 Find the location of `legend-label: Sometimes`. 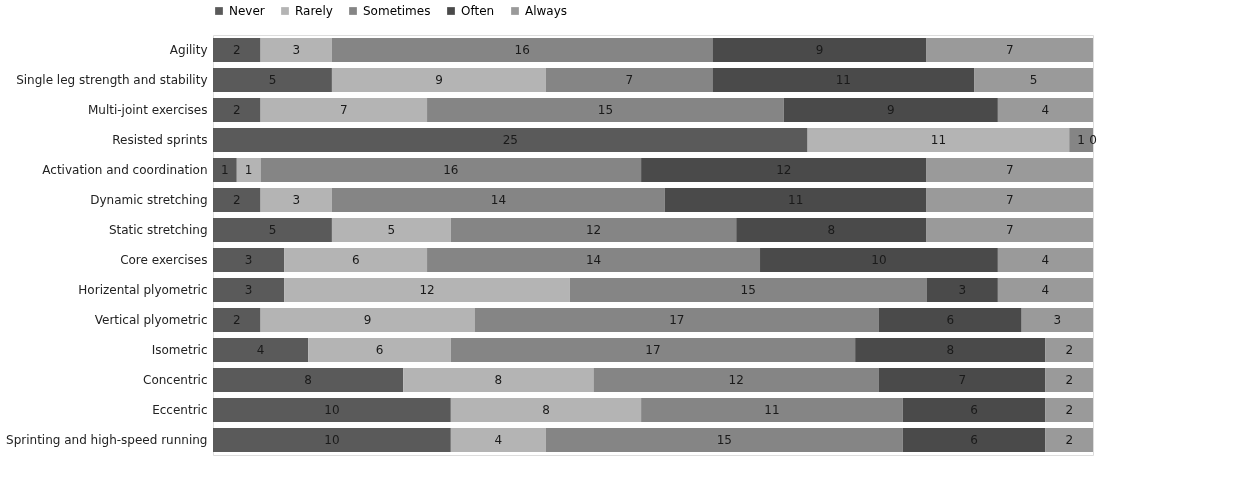

legend-label: Sometimes is located at coordinates (397, 11).